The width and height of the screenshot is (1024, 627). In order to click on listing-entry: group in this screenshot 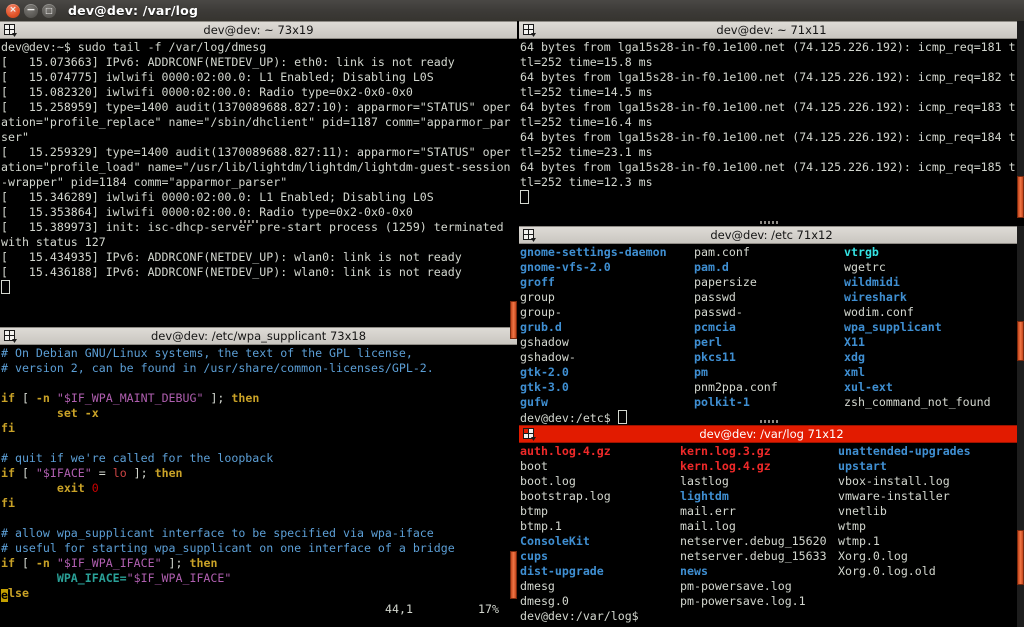, I will do `click(537, 297)`.